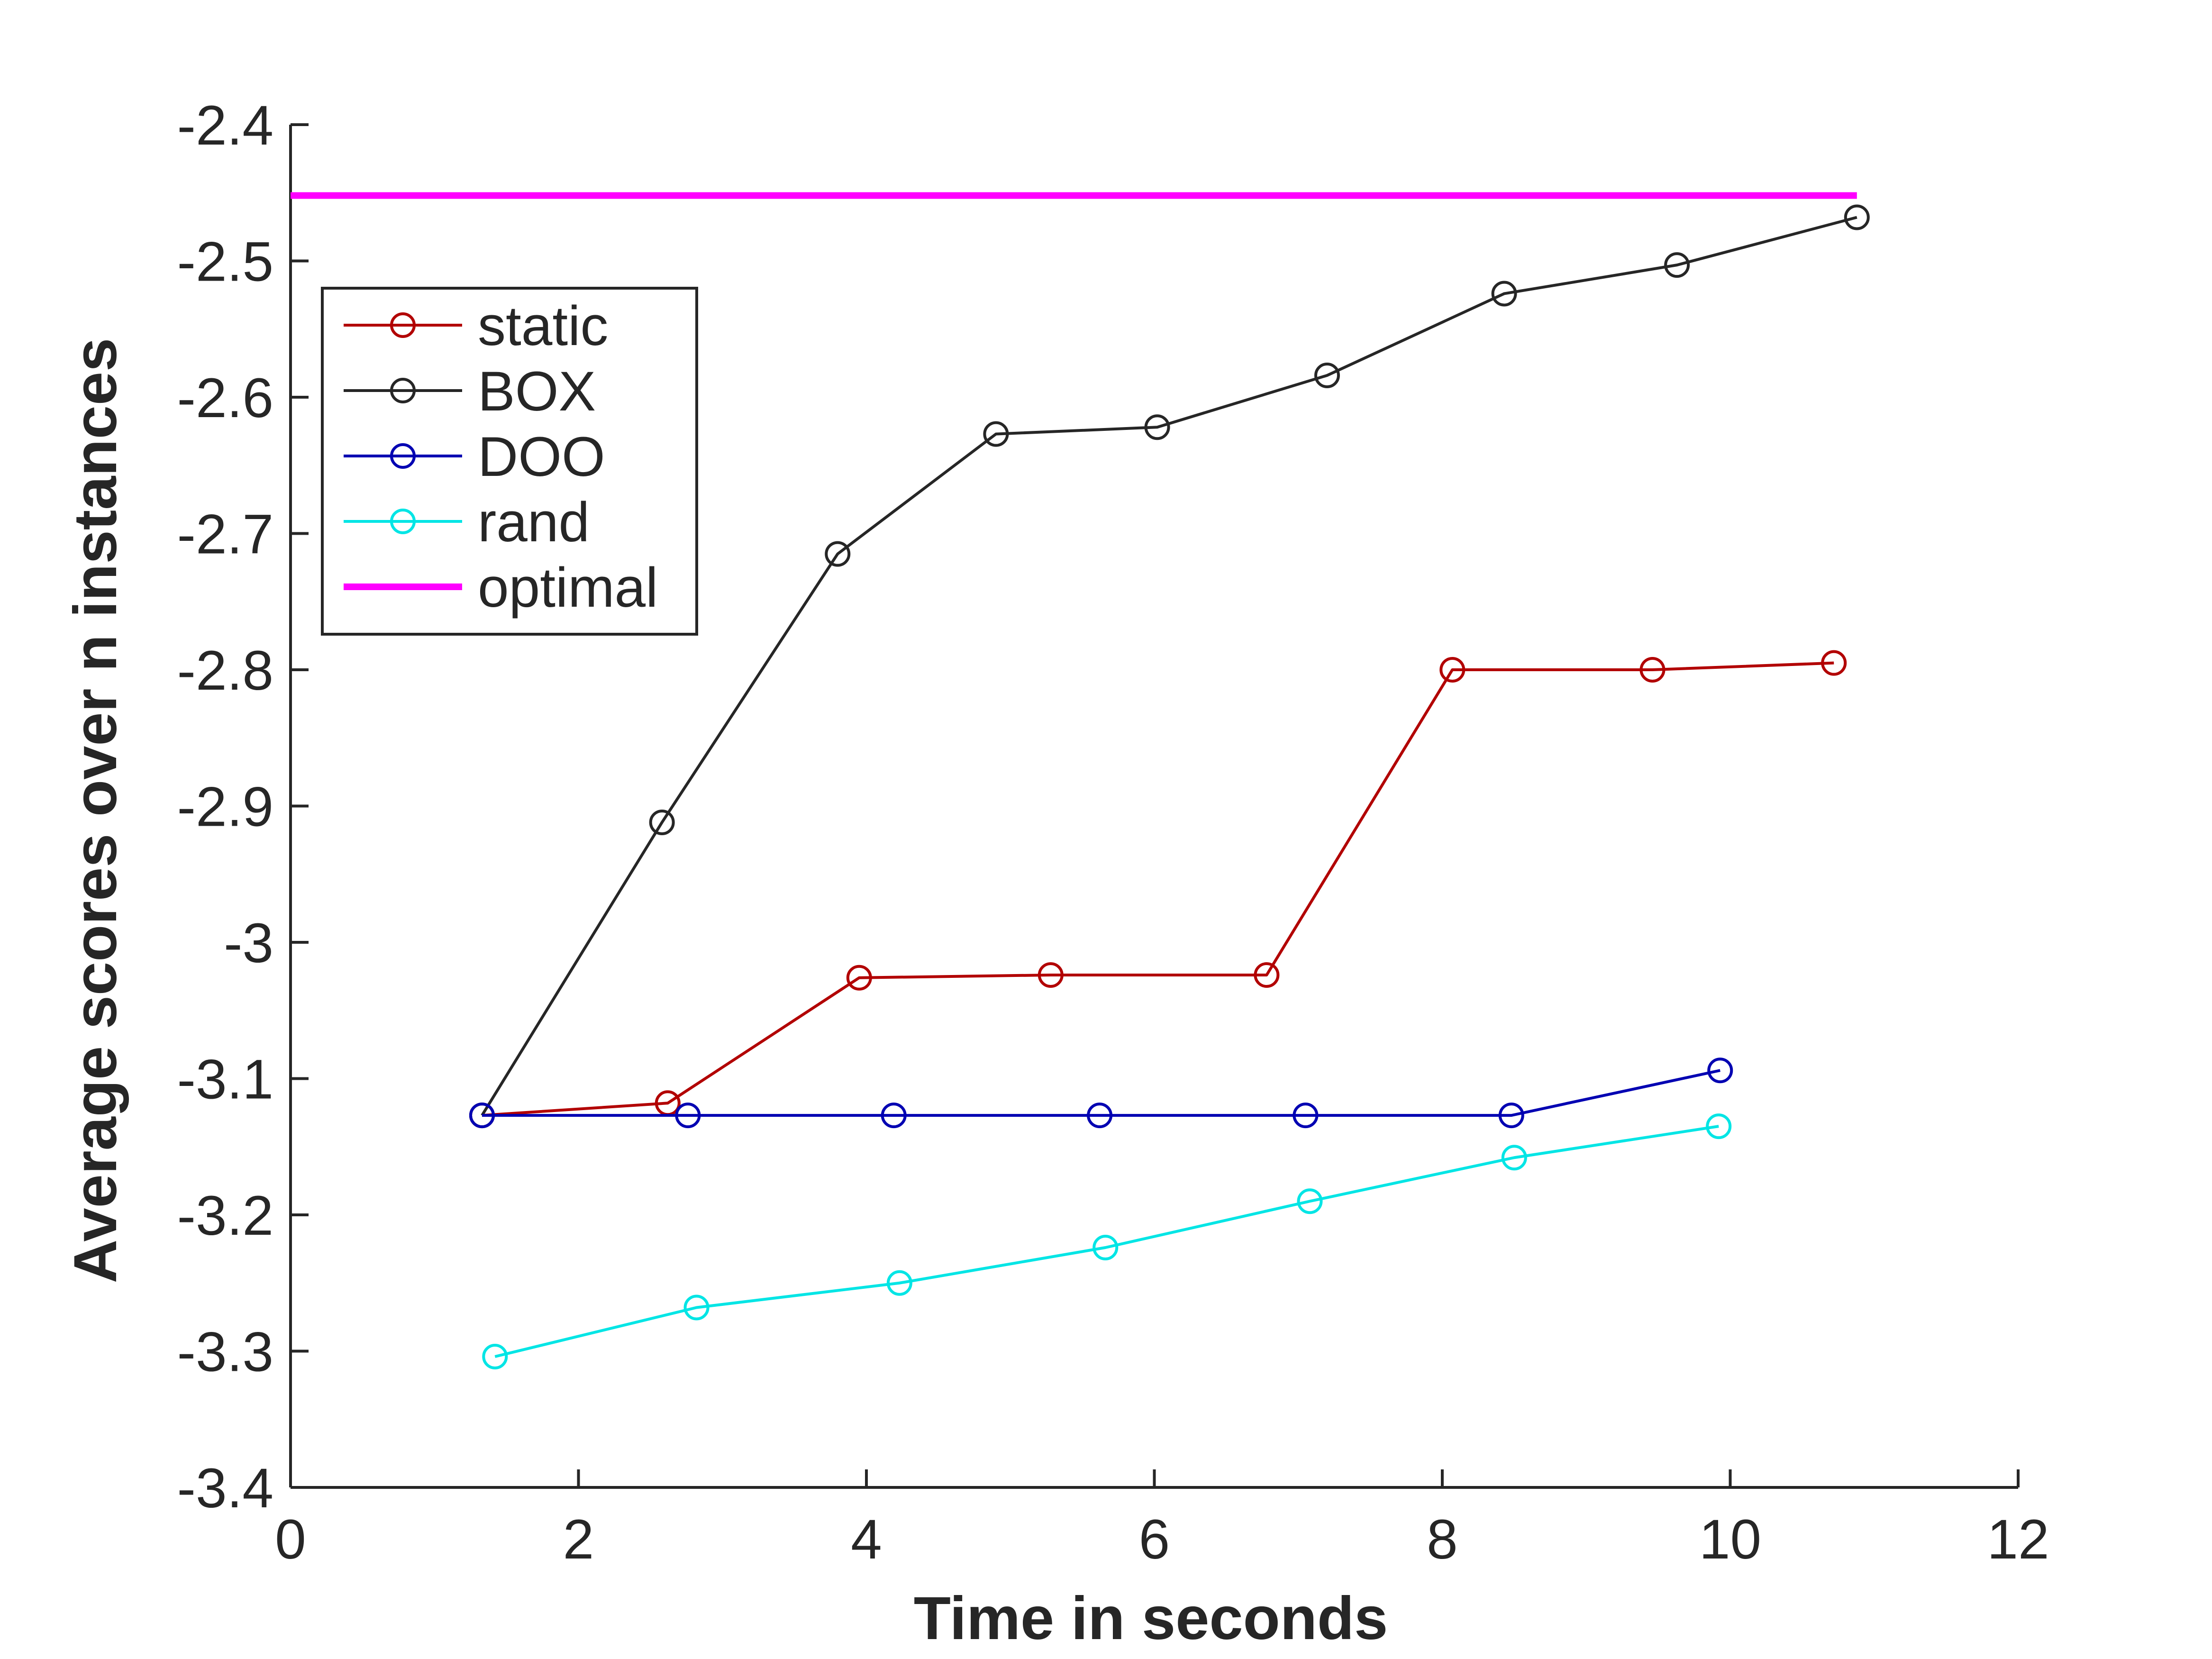 This screenshot has width=2212, height=1659. What do you see at coordinates (225, 807) in the screenshot?
I see `y-tick-label: -2.9` at bounding box center [225, 807].